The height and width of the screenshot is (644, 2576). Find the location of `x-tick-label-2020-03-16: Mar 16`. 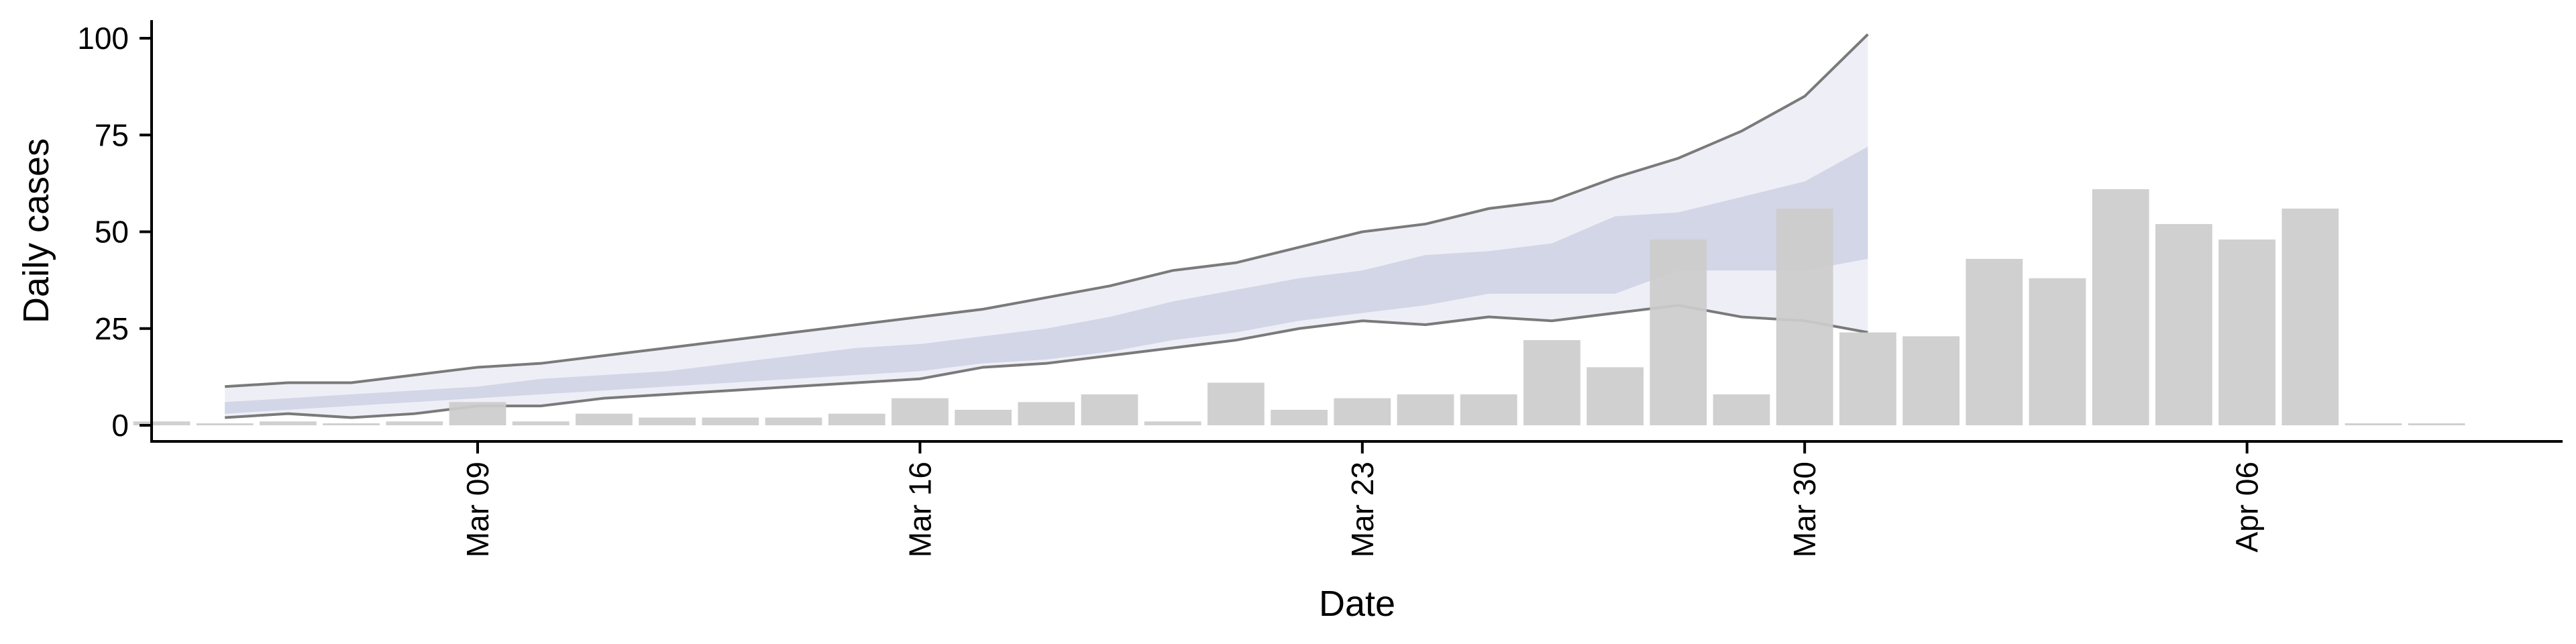

x-tick-label-2020-03-16: Mar 16 is located at coordinates (919, 509).